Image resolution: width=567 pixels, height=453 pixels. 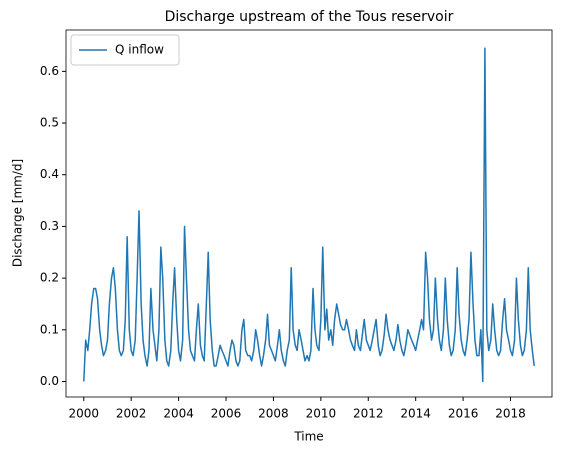 I want to click on x-tick-label: 2000, so click(x=84, y=414).